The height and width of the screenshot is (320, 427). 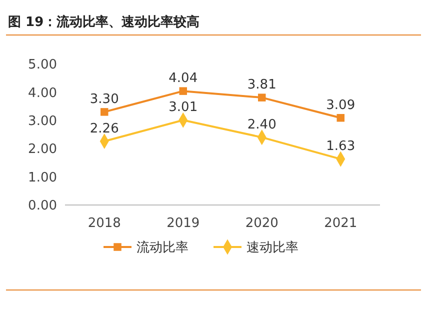 I want to click on legend-label: 速动比率, so click(x=272, y=248).